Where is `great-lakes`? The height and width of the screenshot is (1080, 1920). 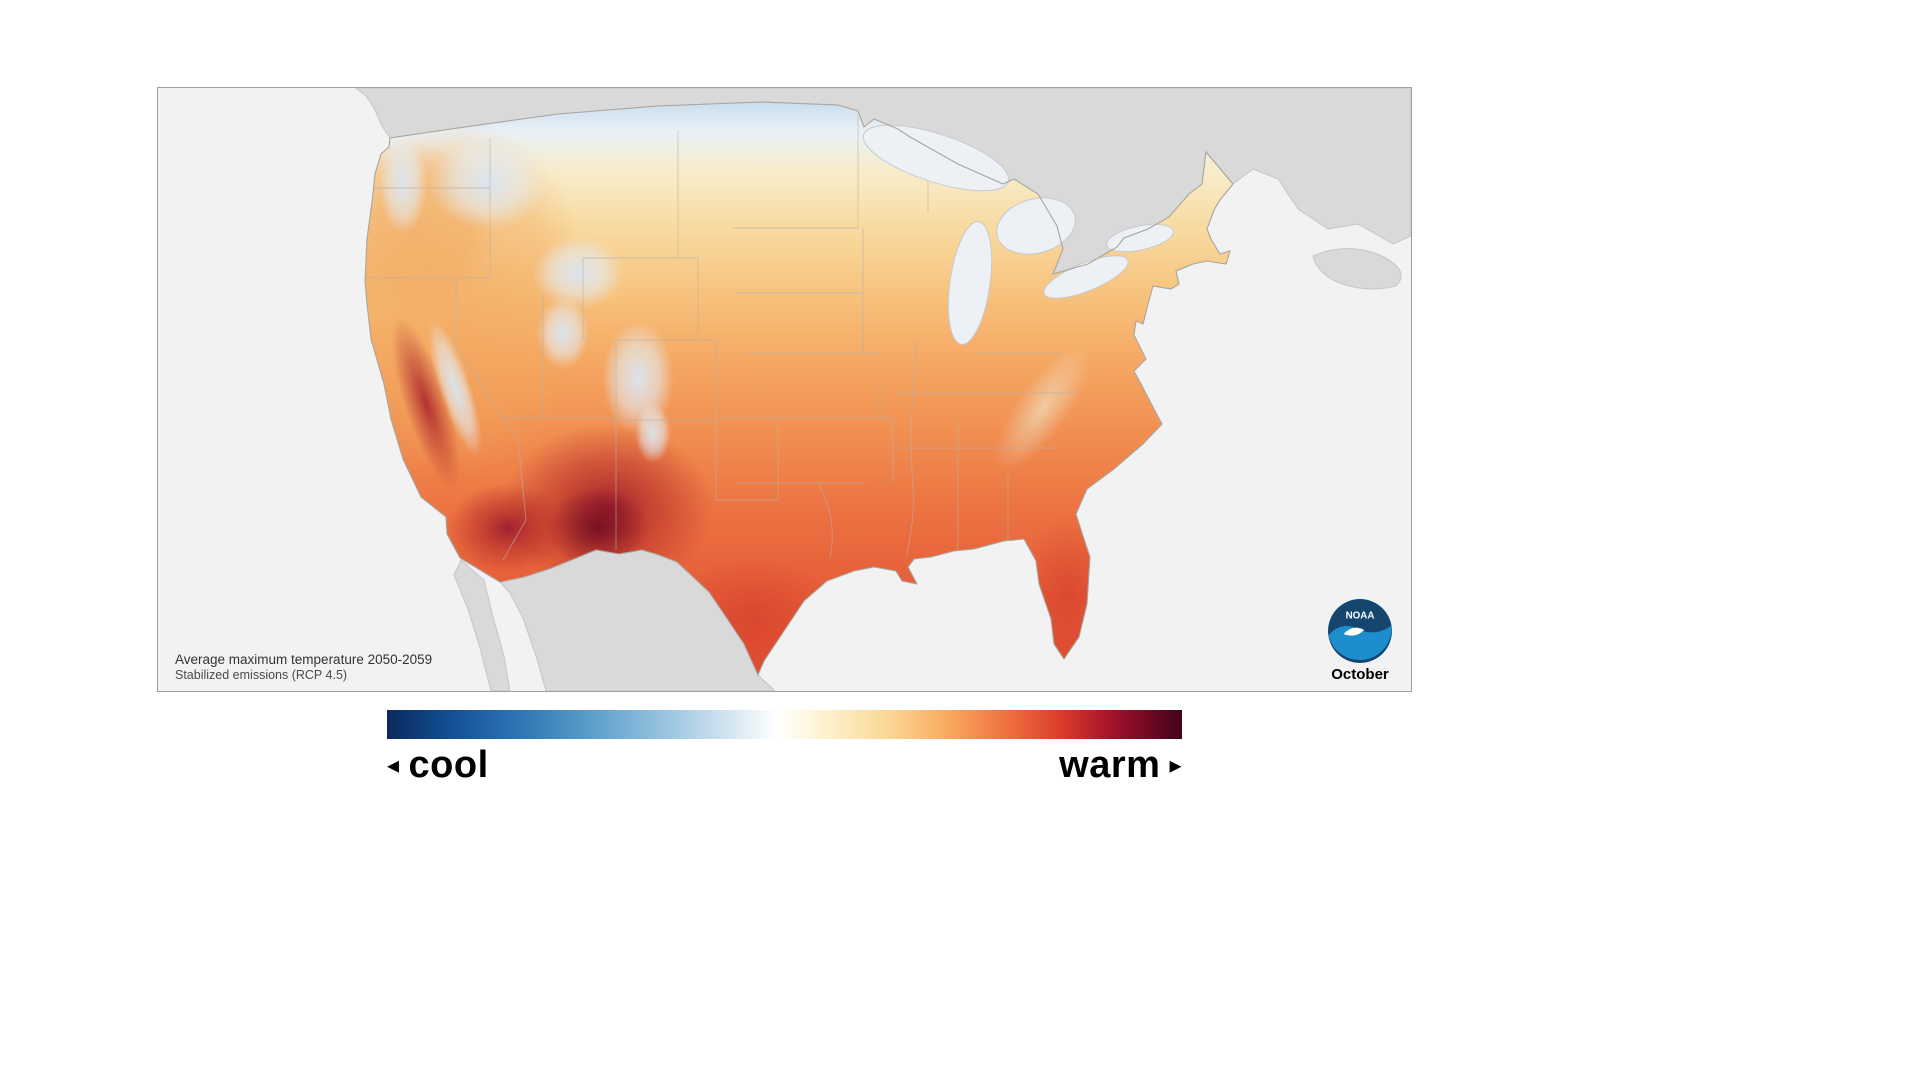
great-lakes is located at coordinates (1018, 234).